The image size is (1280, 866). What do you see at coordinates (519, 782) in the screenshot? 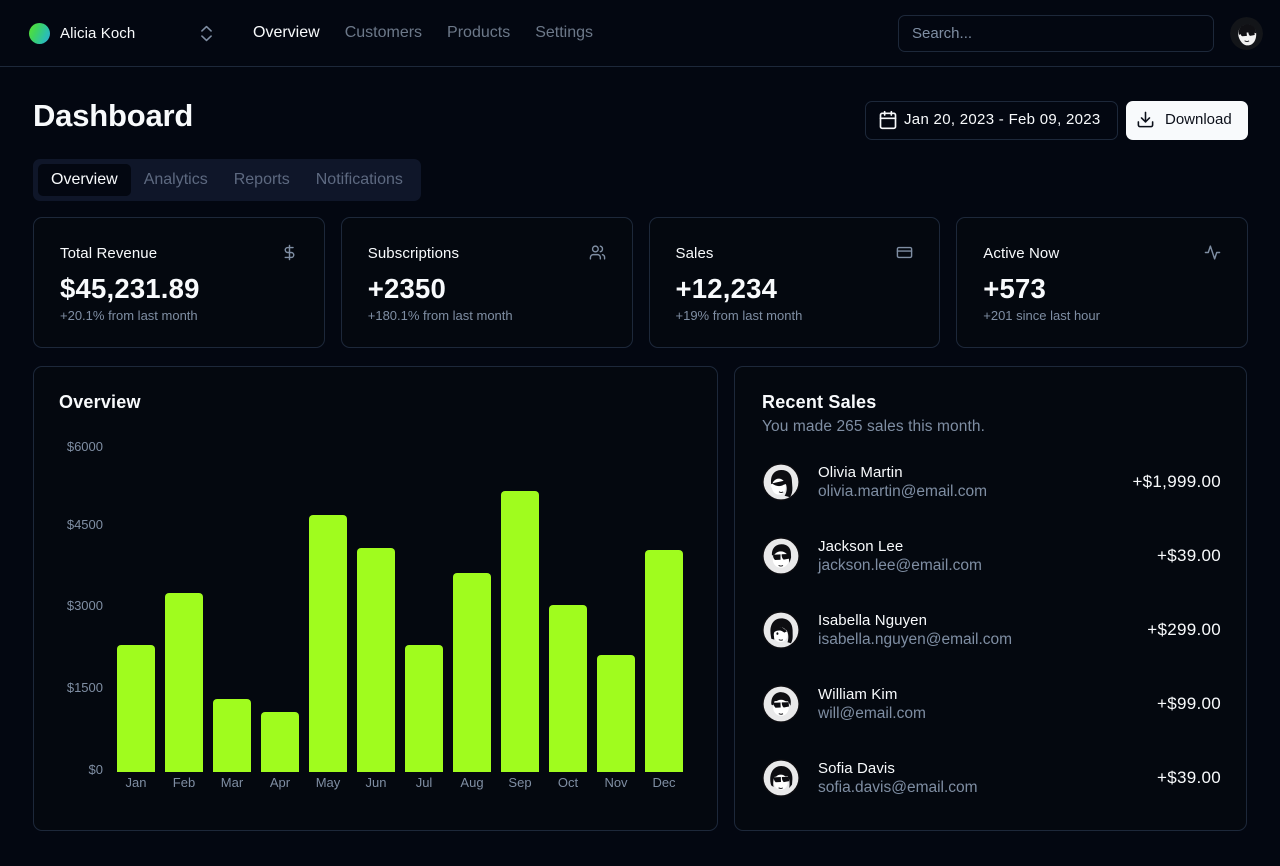
I see `svg-text: Sep` at bounding box center [519, 782].